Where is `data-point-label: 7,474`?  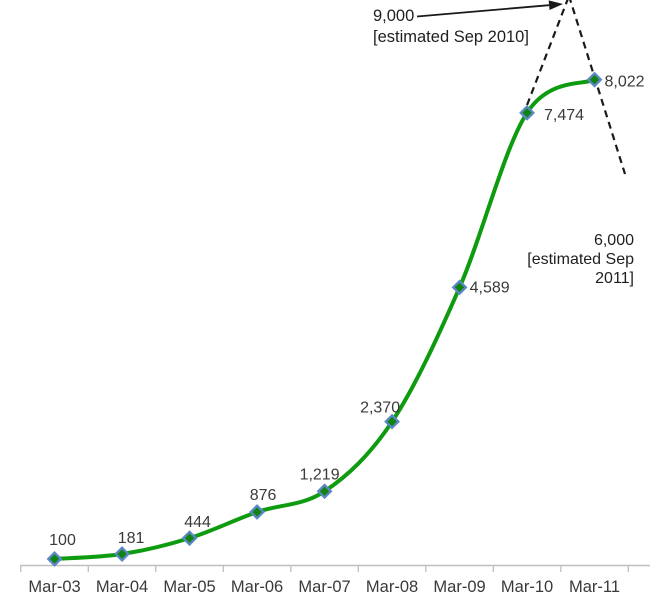
data-point-label: 7,474 is located at coordinates (564, 115).